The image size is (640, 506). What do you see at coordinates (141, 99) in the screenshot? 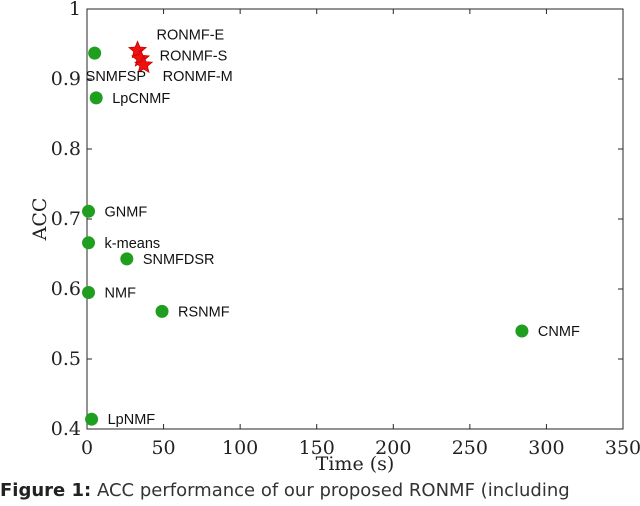
I see `point-label-lpcnmf: LpCNMF` at bounding box center [141, 99].